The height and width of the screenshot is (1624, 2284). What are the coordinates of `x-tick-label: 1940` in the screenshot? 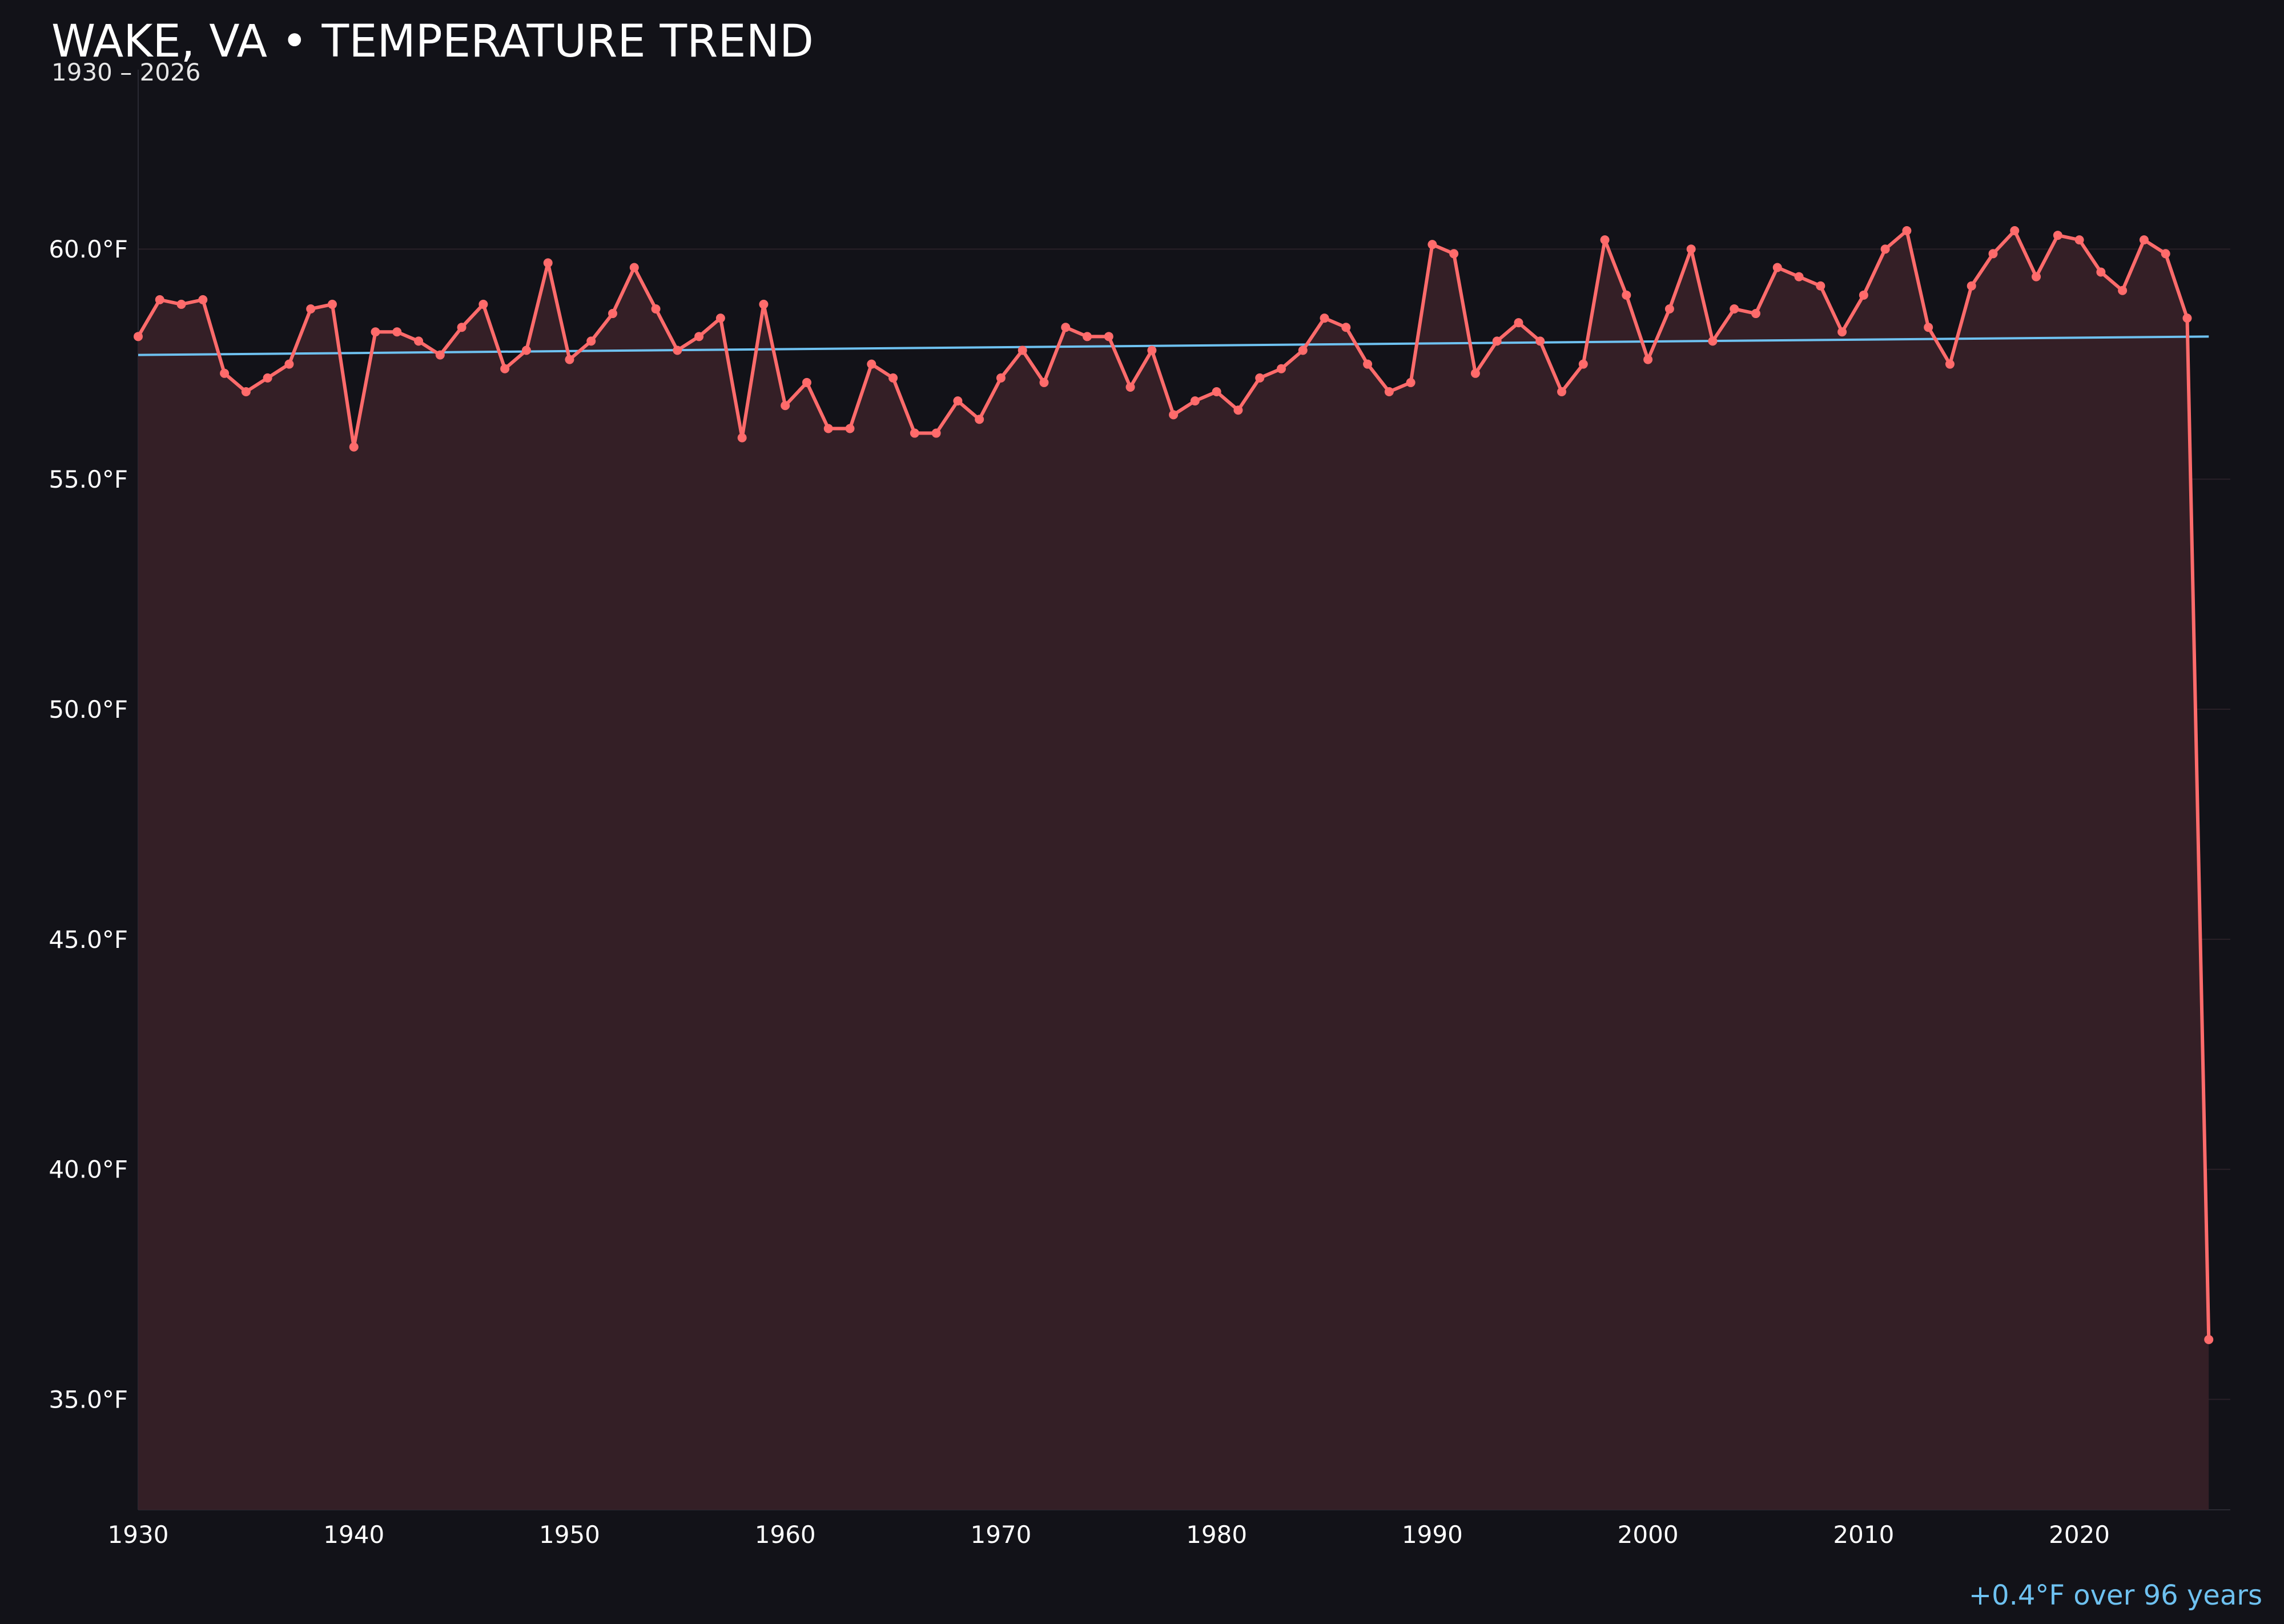 It's located at (353, 1535).